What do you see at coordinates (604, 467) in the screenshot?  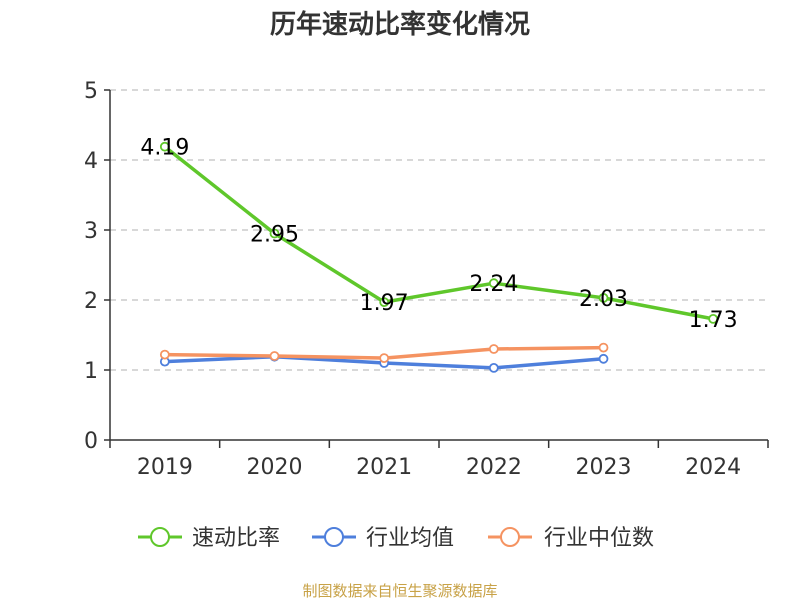 I see `x-tick-label: 2023` at bounding box center [604, 467].